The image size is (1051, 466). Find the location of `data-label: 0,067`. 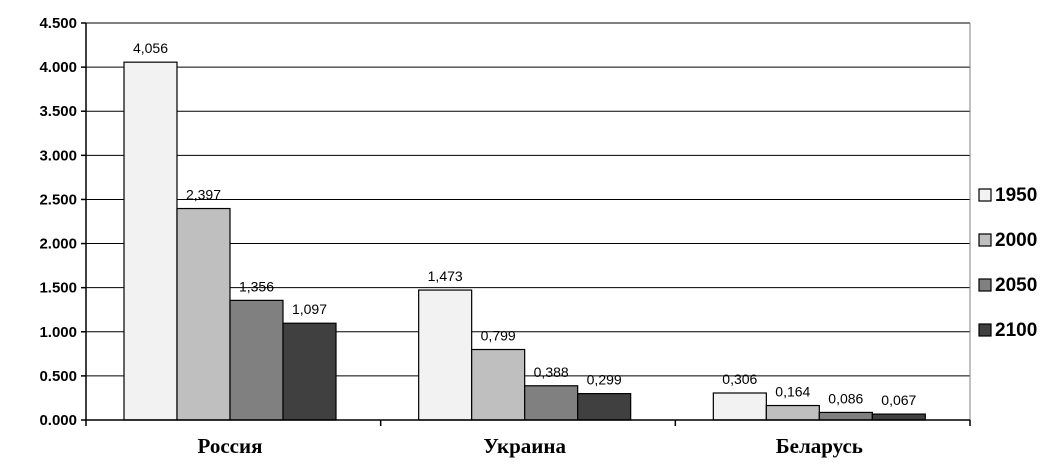

data-label: 0,067 is located at coordinates (898, 400).